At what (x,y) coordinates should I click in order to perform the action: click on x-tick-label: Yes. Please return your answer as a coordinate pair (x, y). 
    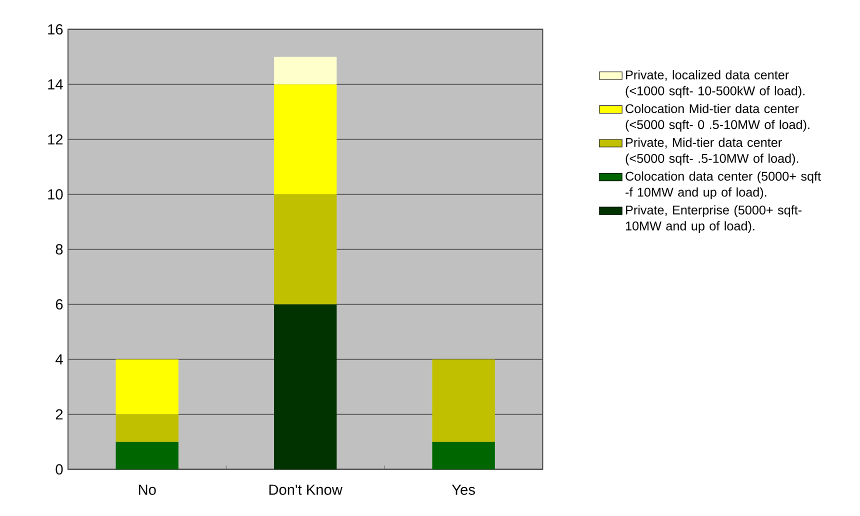
    Looking at the image, I should click on (463, 489).